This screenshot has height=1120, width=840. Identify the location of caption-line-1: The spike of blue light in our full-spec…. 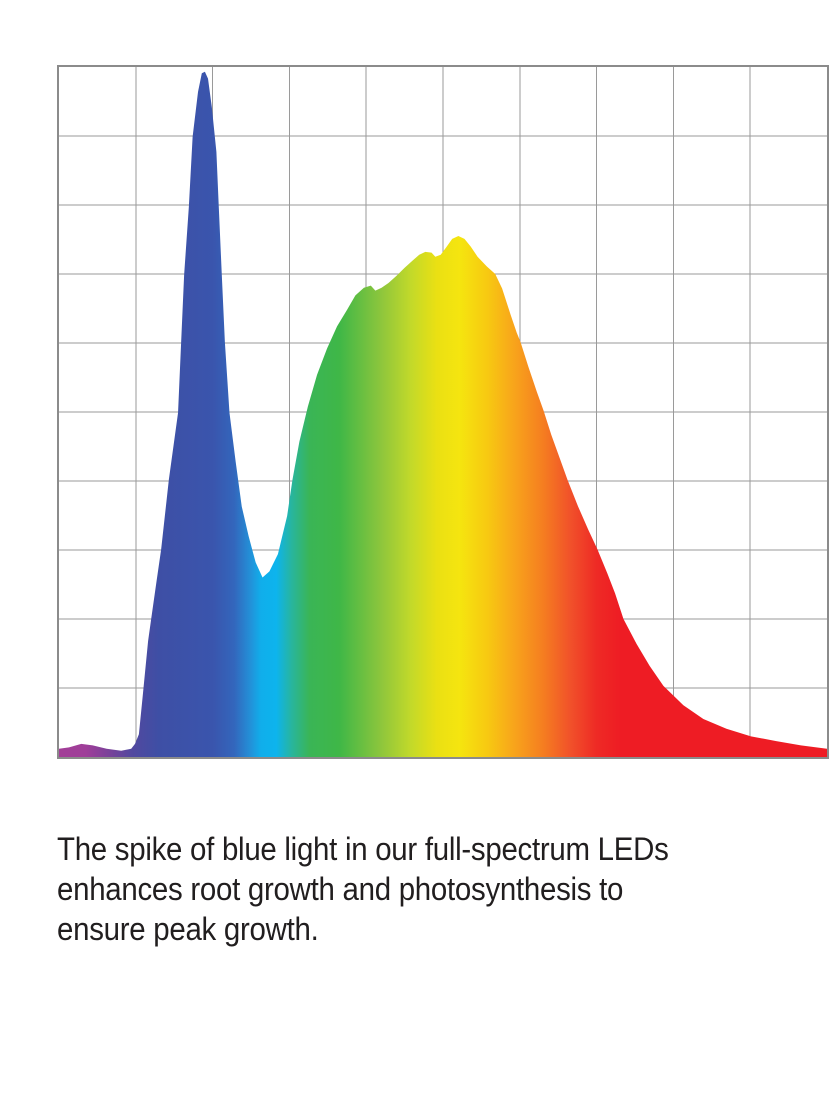
(363, 849).